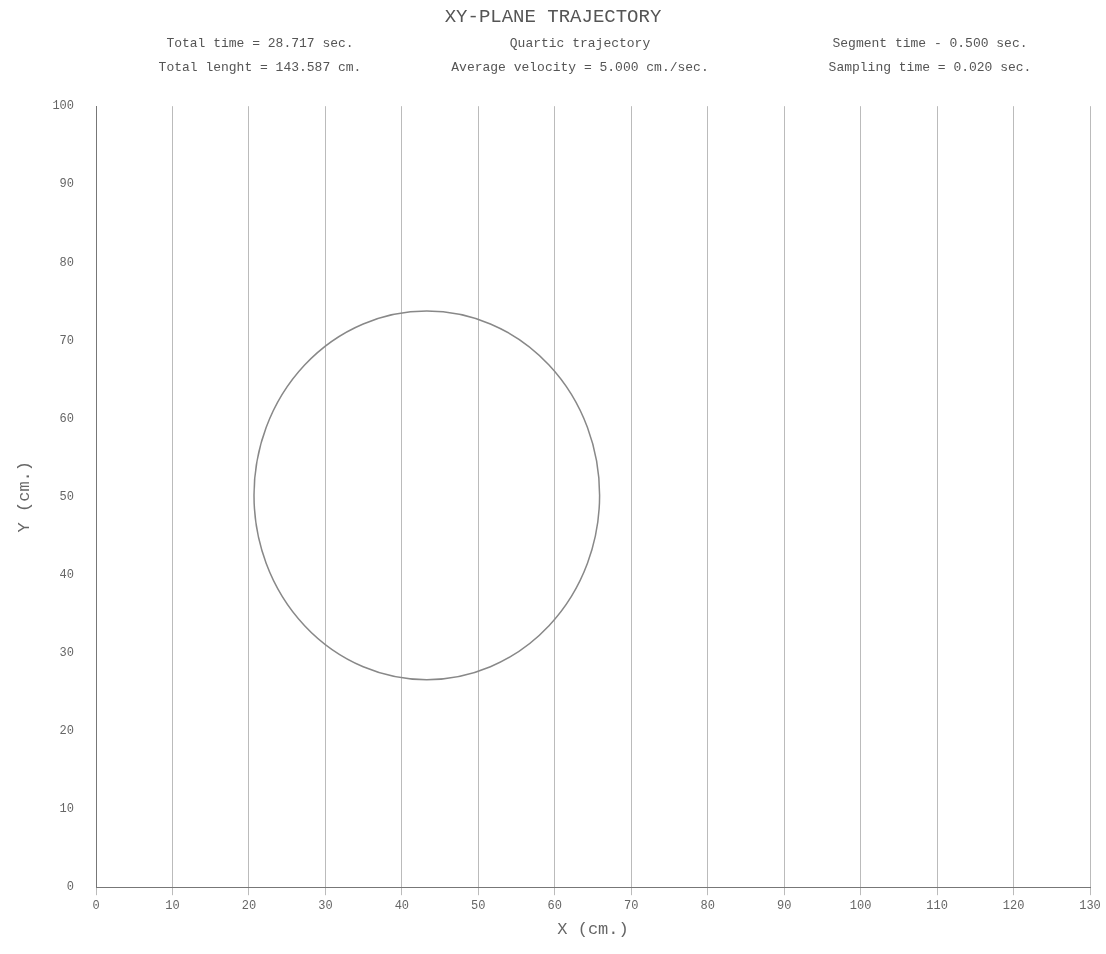 This screenshot has width=1106, height=954. What do you see at coordinates (260, 67) in the screenshot?
I see `text: Total lenght = 143.587 cm.` at bounding box center [260, 67].